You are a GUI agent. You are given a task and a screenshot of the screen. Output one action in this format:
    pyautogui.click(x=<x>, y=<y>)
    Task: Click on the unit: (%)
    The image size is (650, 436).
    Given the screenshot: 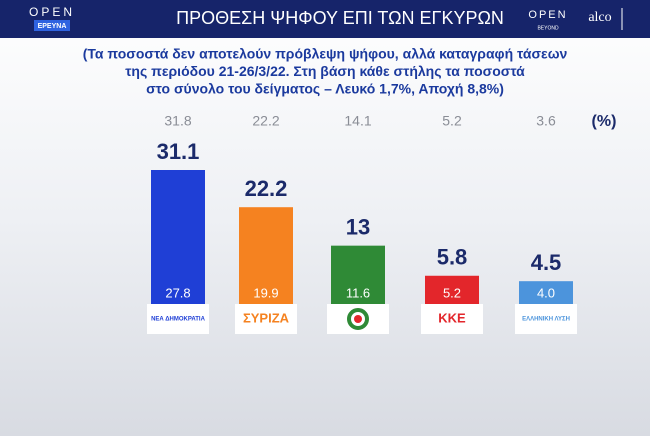 What is the action you would take?
    pyautogui.click(x=604, y=121)
    